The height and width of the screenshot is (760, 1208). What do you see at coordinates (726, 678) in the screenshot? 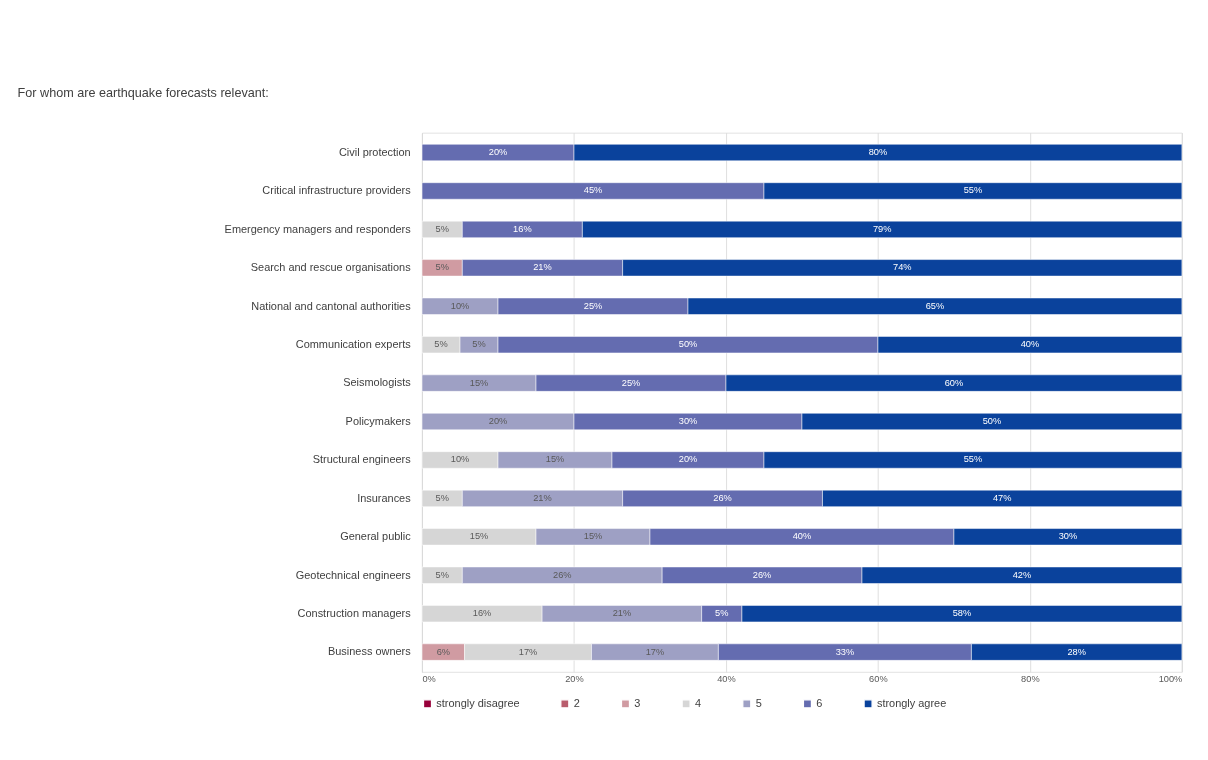
I see `x-tick-label: 40%` at bounding box center [726, 678].